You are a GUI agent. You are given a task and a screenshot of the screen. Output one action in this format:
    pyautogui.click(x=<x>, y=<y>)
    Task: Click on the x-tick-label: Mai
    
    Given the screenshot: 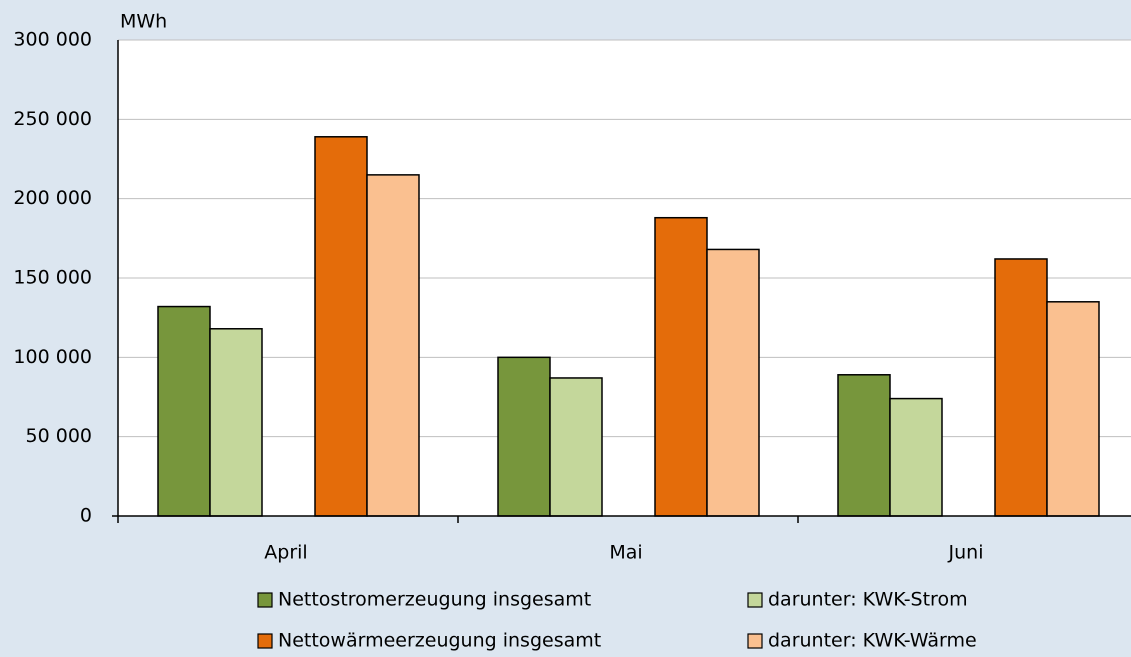 What is the action you would take?
    pyautogui.click(x=625, y=553)
    